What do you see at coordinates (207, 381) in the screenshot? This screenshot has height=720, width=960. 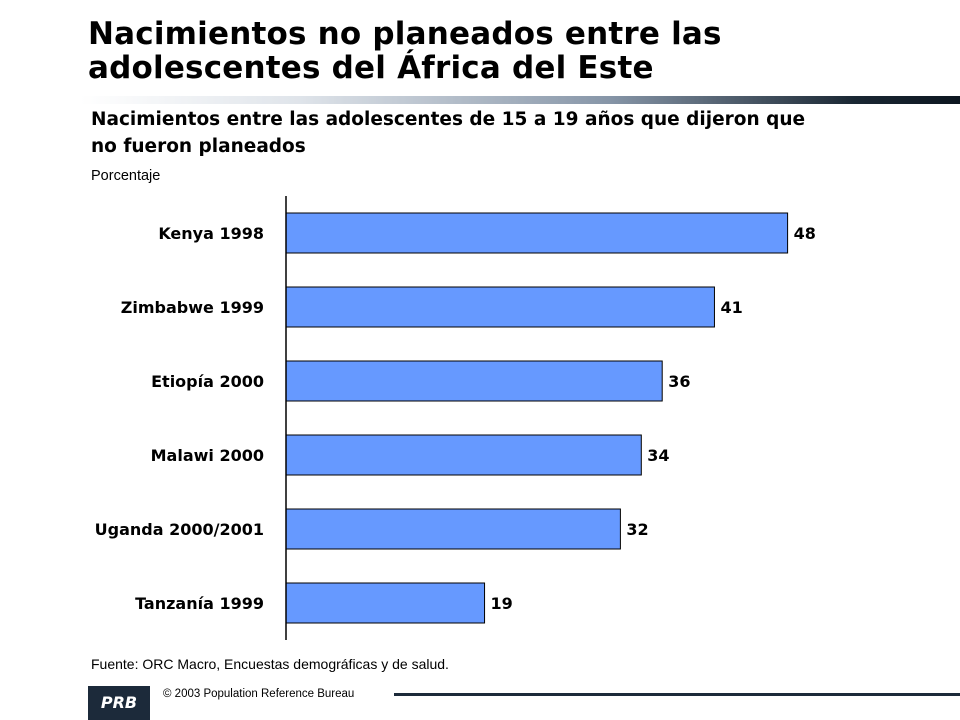 I see `category-label: Etiopía 2000` at bounding box center [207, 381].